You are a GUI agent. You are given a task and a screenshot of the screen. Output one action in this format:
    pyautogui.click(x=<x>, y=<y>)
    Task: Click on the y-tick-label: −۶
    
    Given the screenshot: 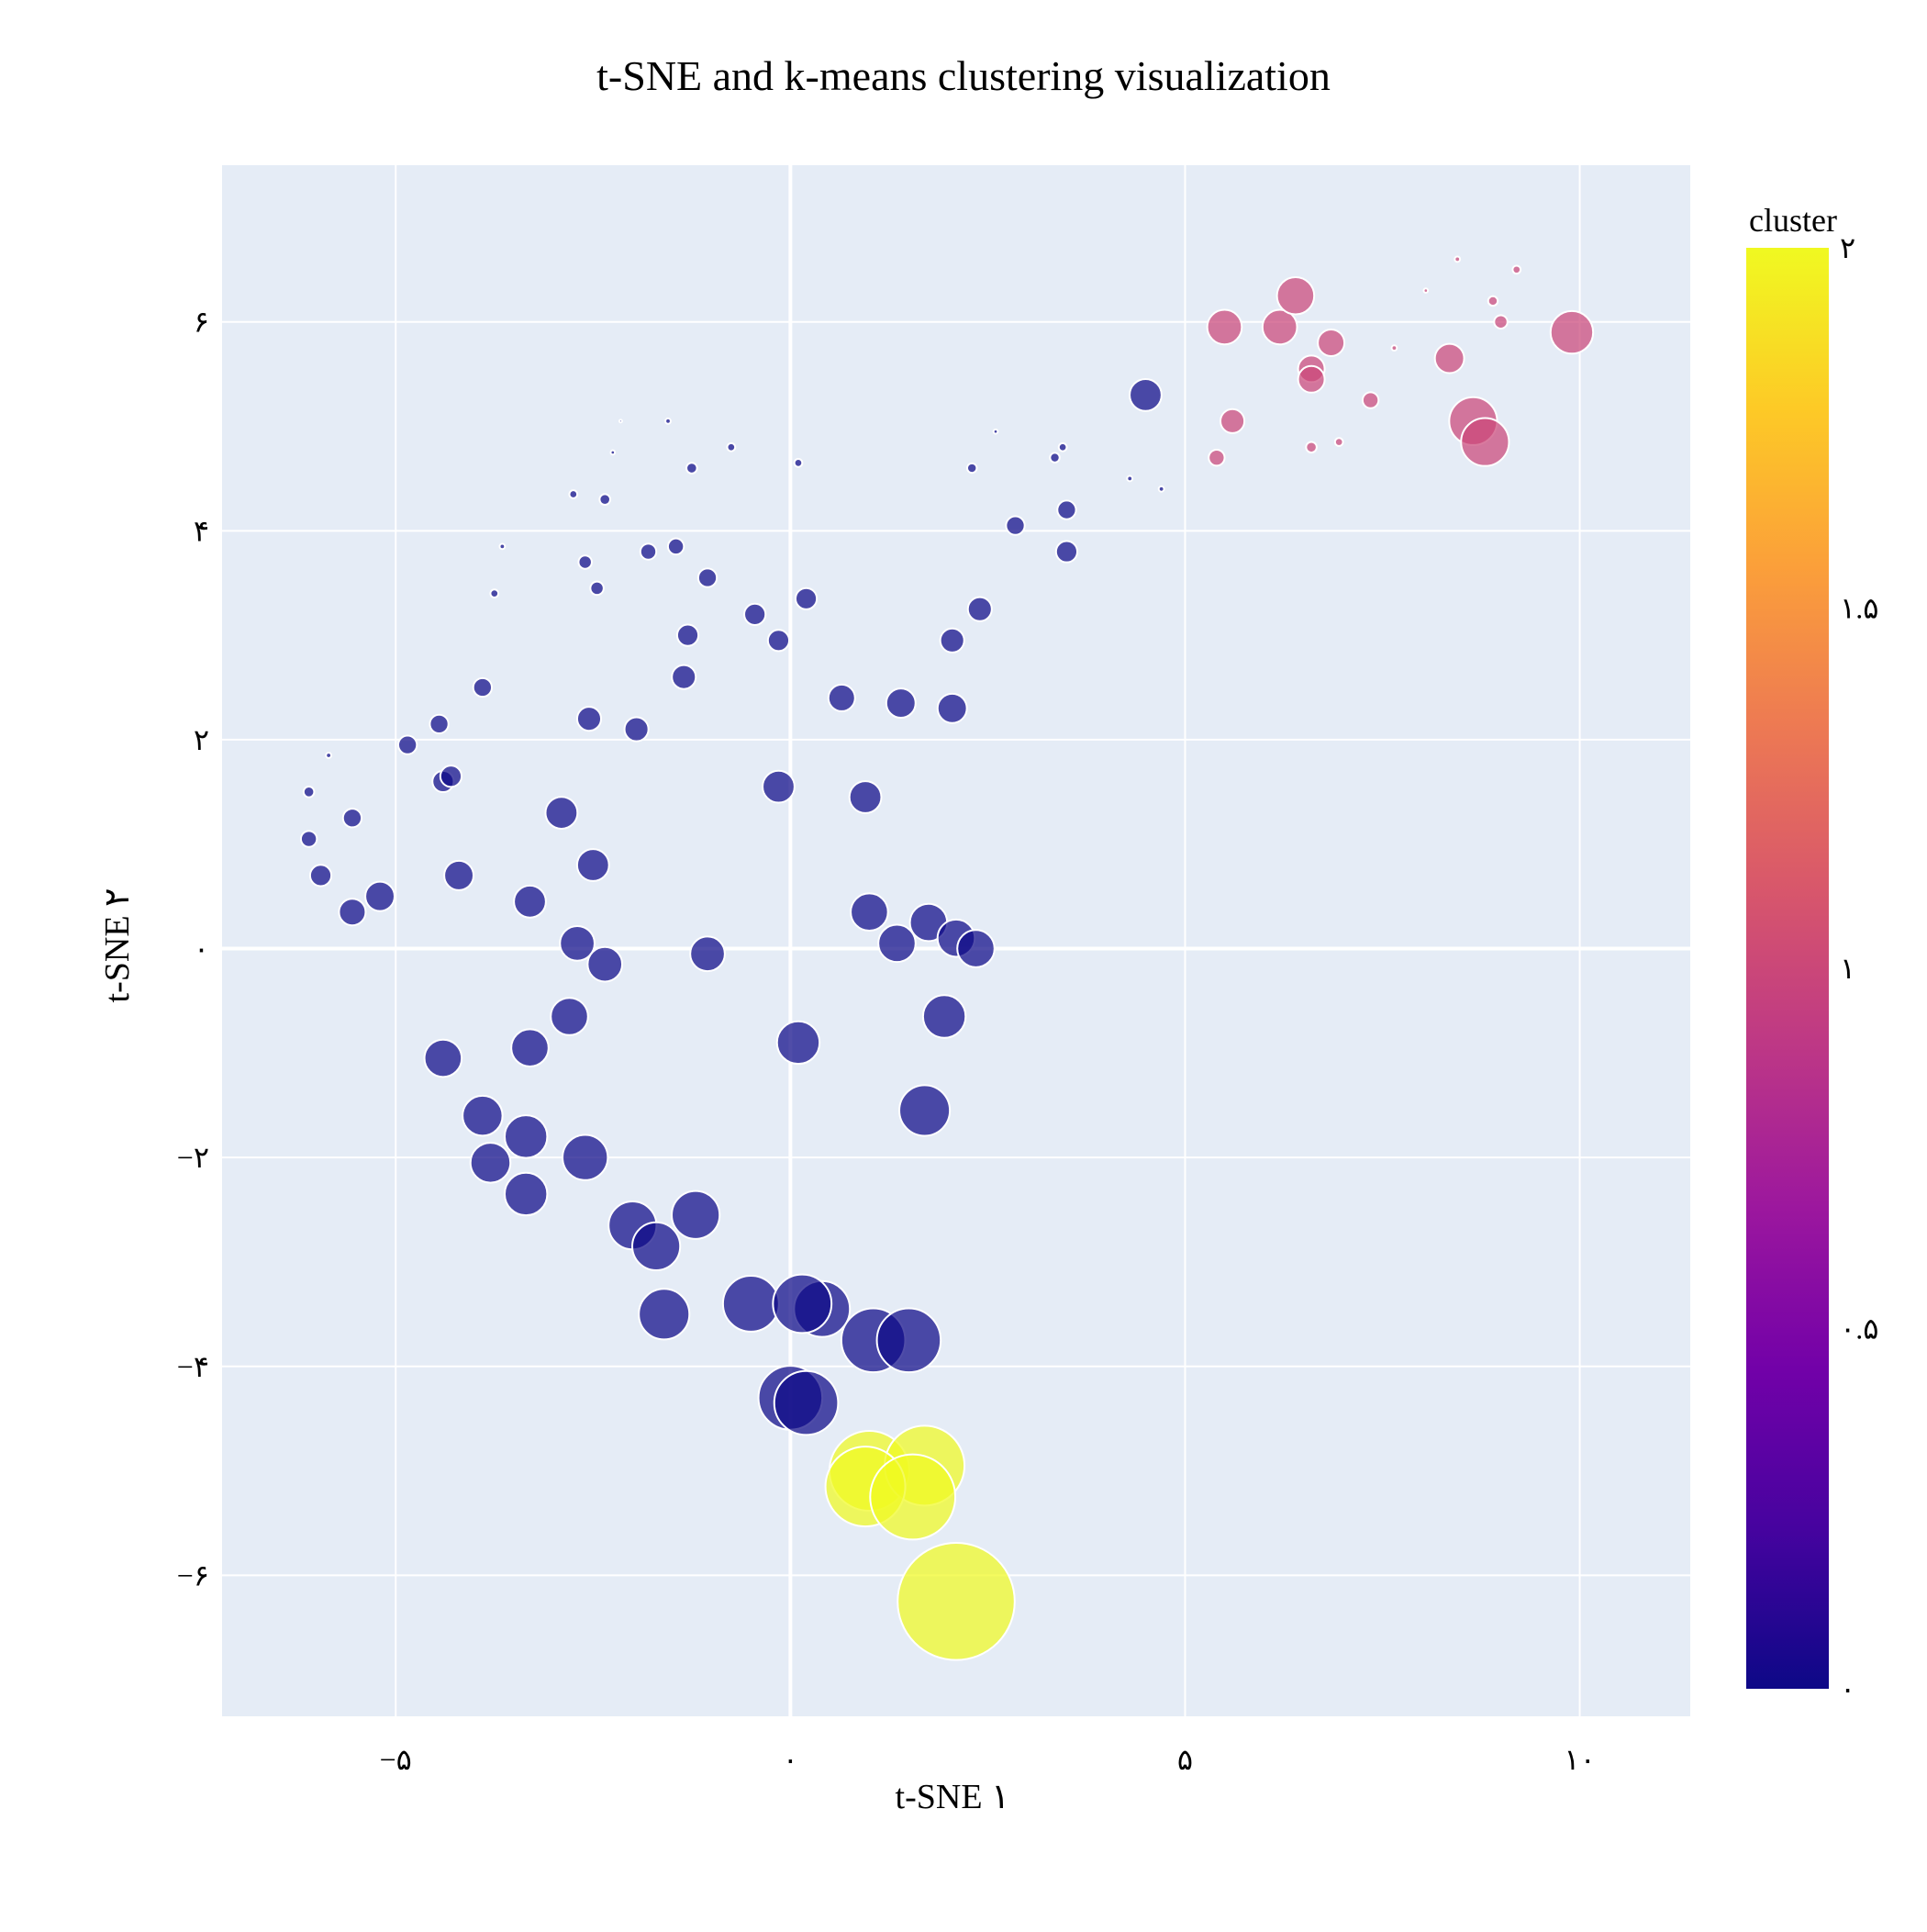 What is the action you would take?
    pyautogui.click(x=193, y=1574)
    